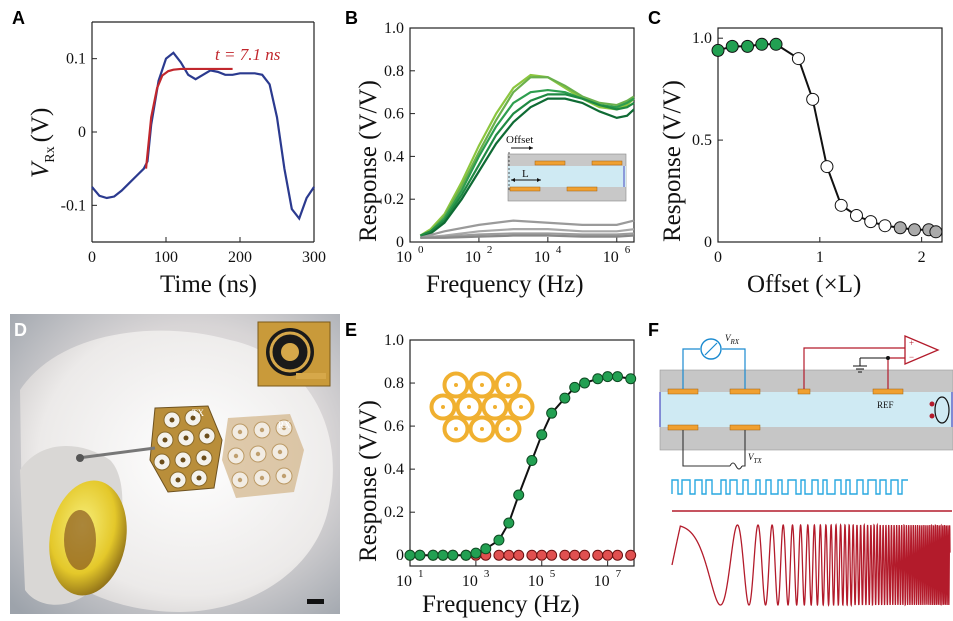 Image resolution: width=953 pixels, height=621 pixels. Describe the element at coordinates (368, 481) in the screenshot. I see `e-ylabel: Response (V/V)` at that location.